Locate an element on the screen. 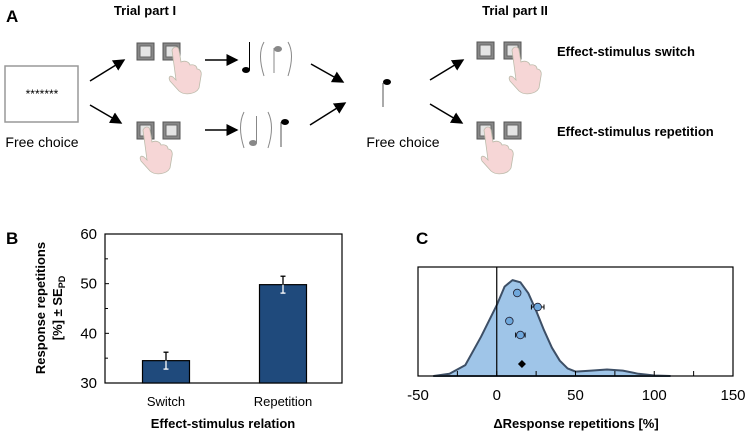  stimulus-screen is located at coordinates (41, 94).